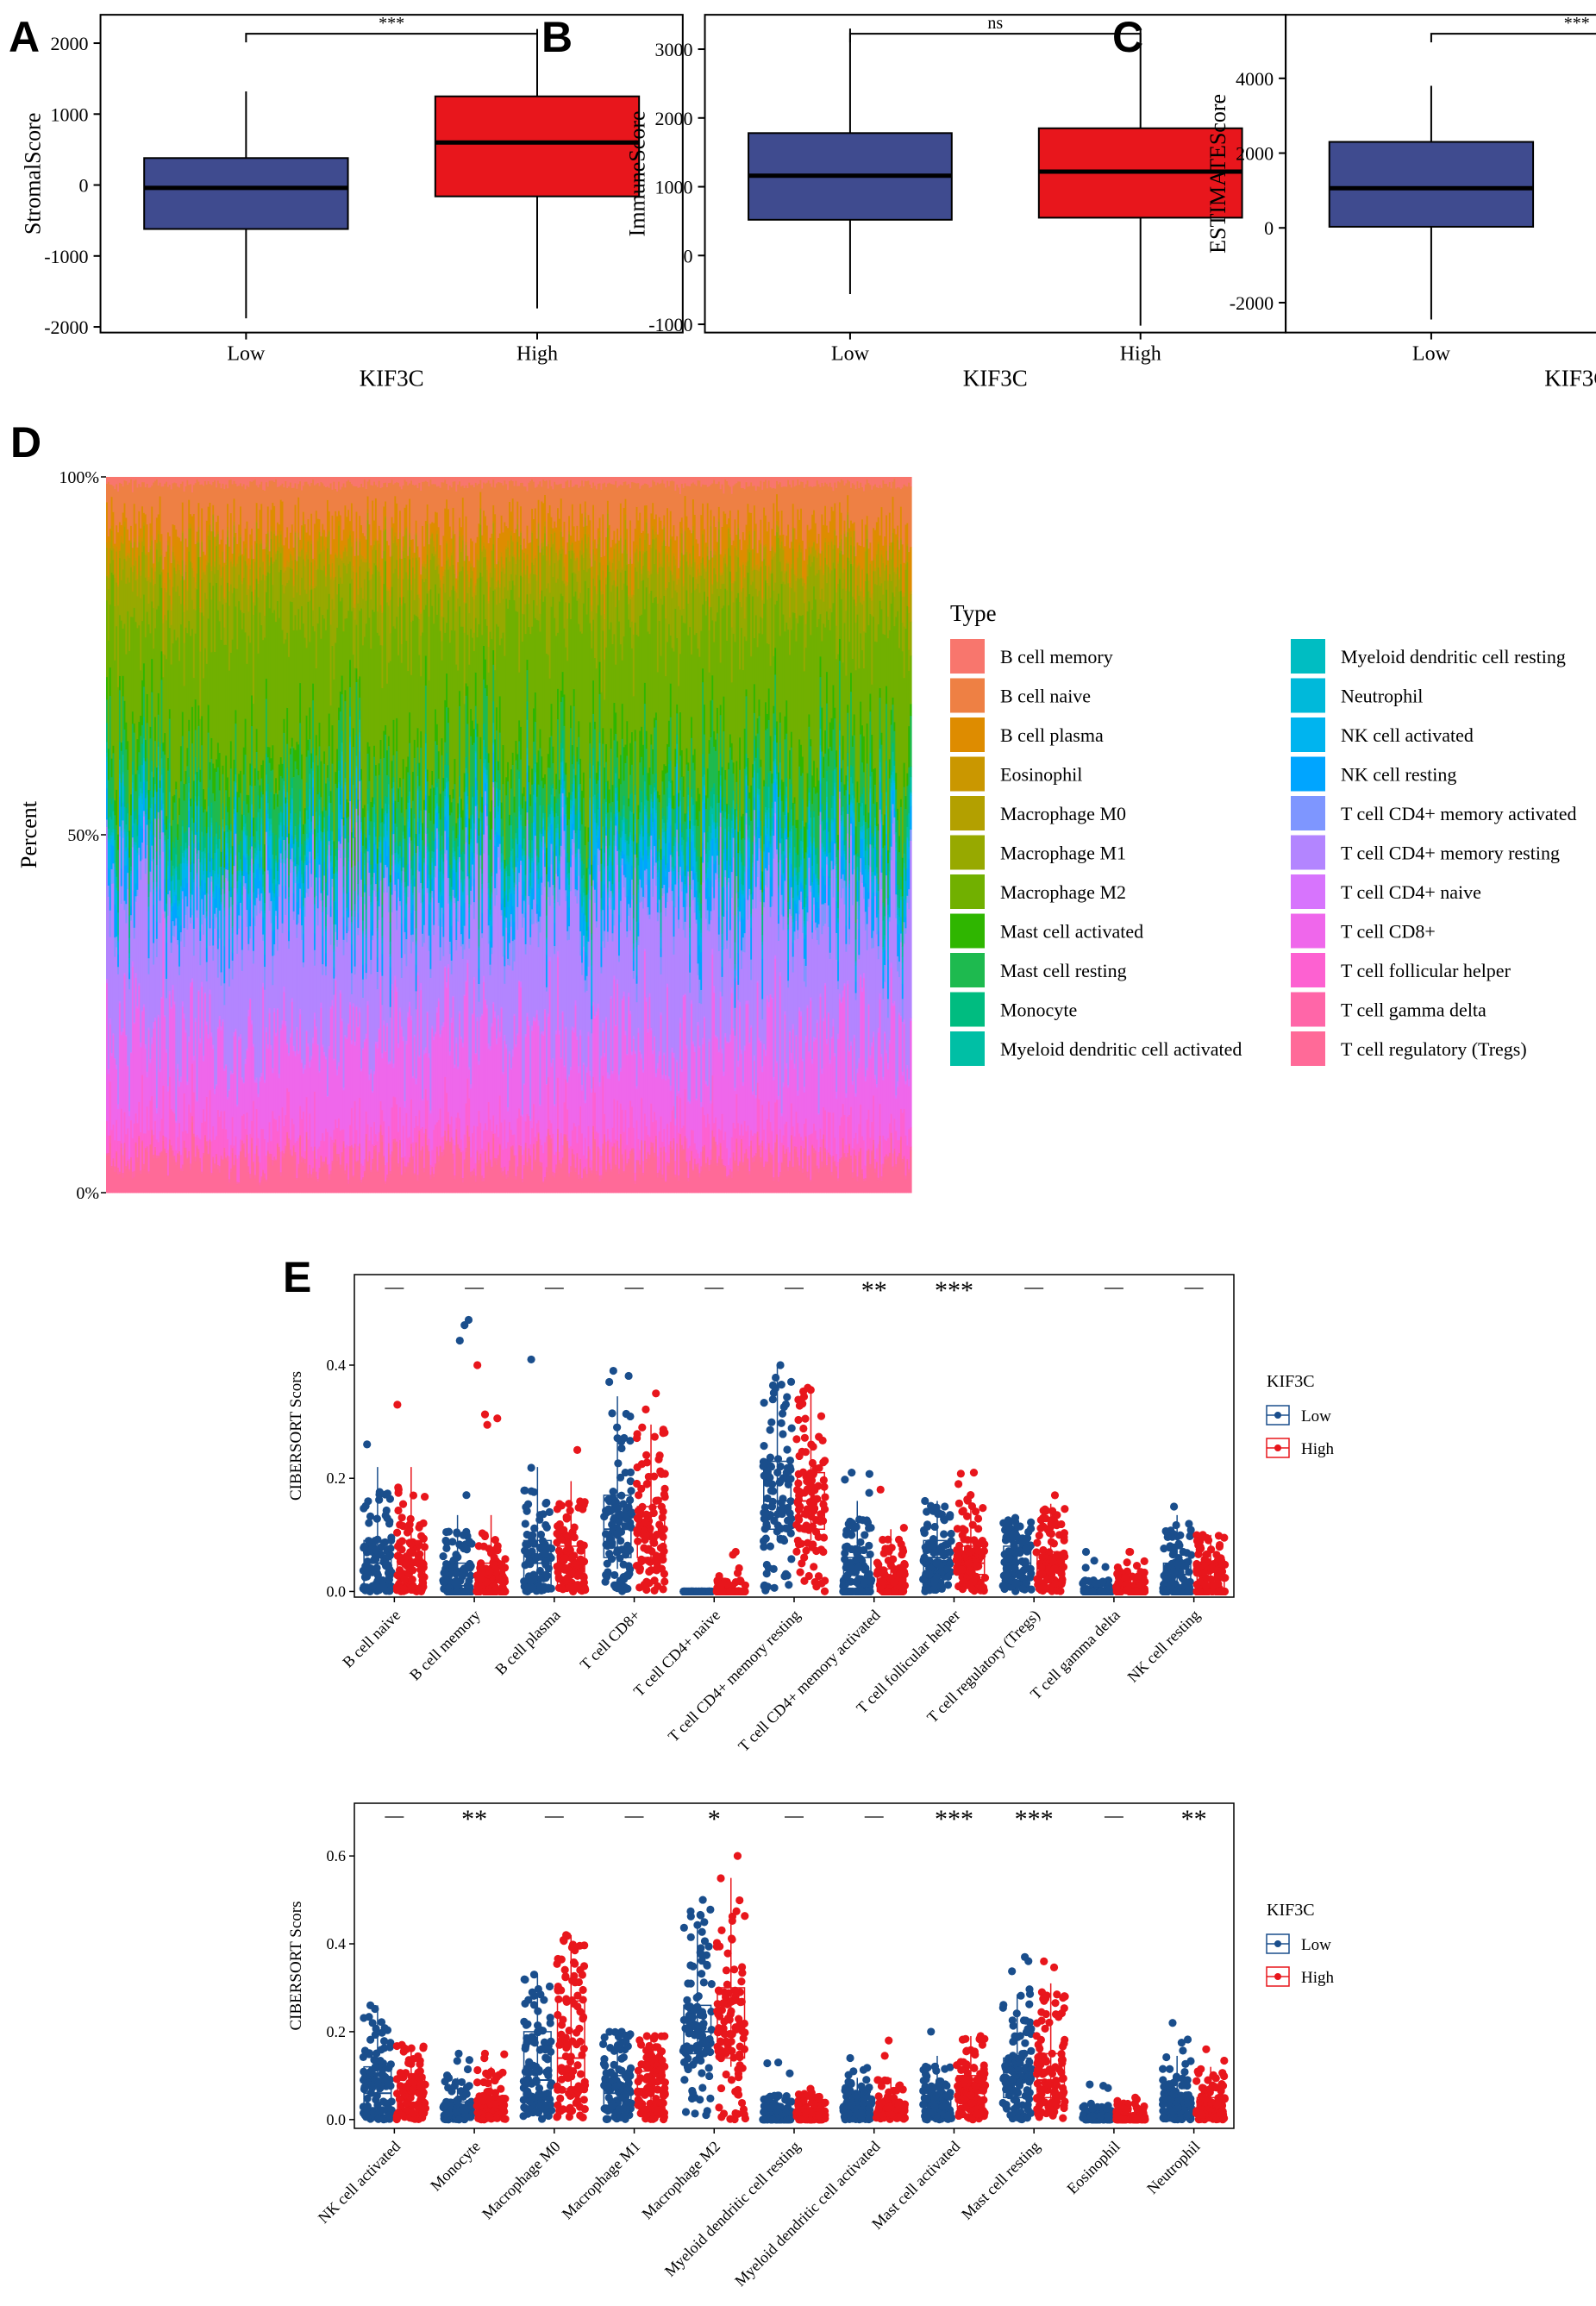 This screenshot has width=1596, height=2306. What do you see at coordinates (674, 187) in the screenshot?
I see `y-tick-label: 1000` at bounding box center [674, 187].